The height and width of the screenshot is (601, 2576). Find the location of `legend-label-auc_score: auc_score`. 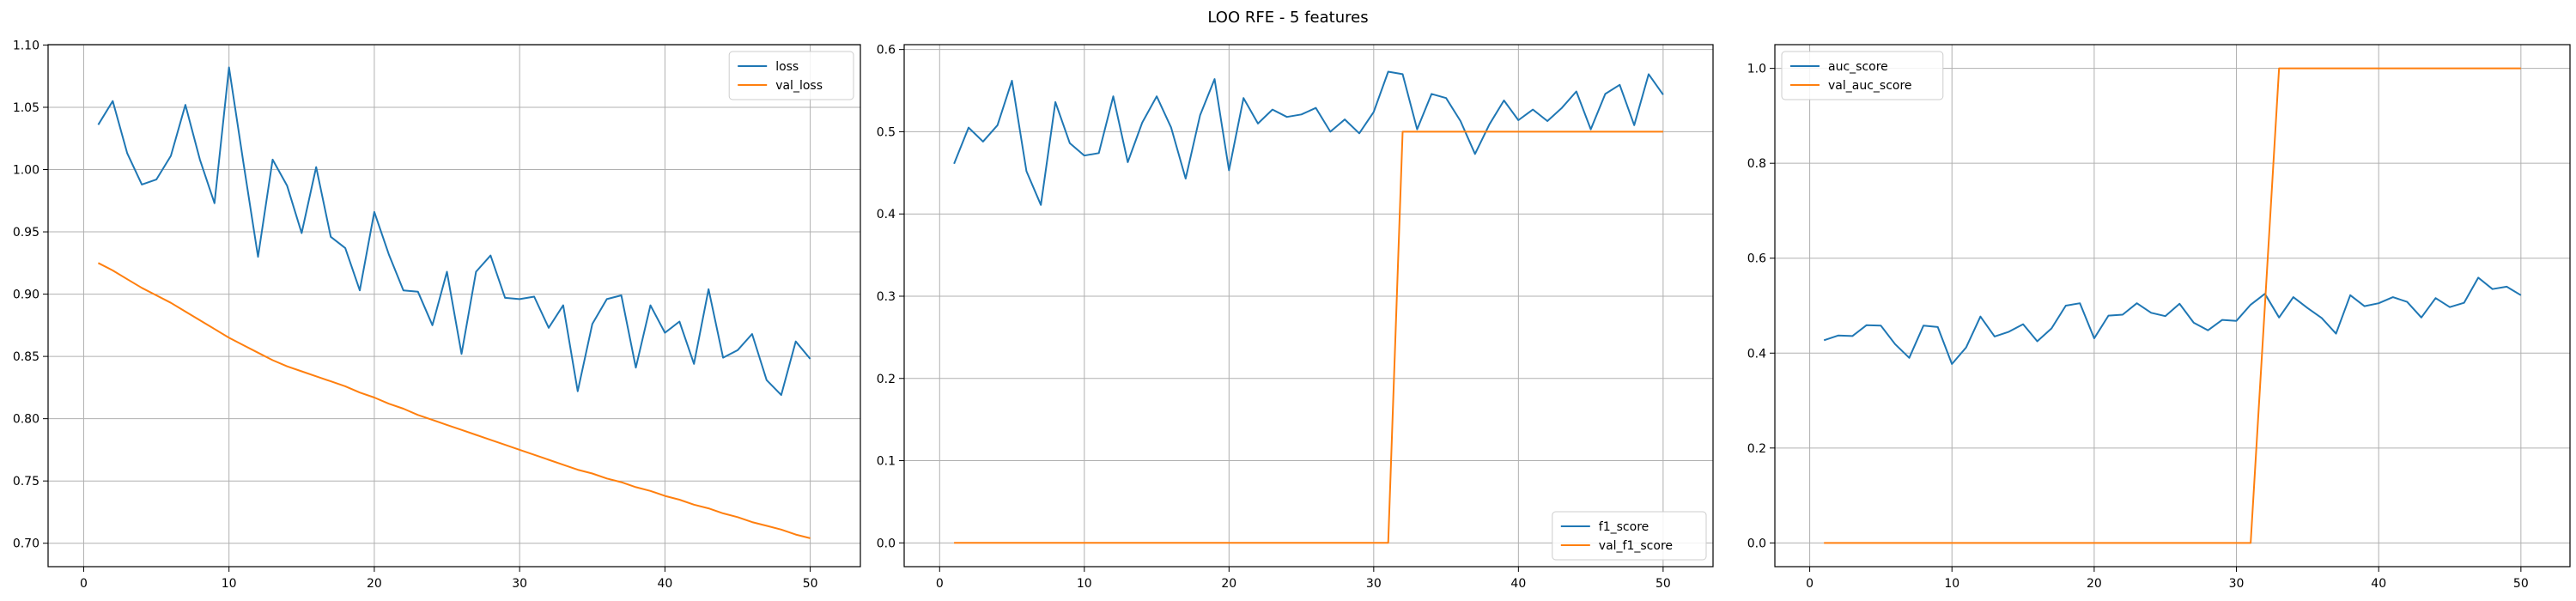

legend-label-auc_score: auc_score is located at coordinates (1858, 67).